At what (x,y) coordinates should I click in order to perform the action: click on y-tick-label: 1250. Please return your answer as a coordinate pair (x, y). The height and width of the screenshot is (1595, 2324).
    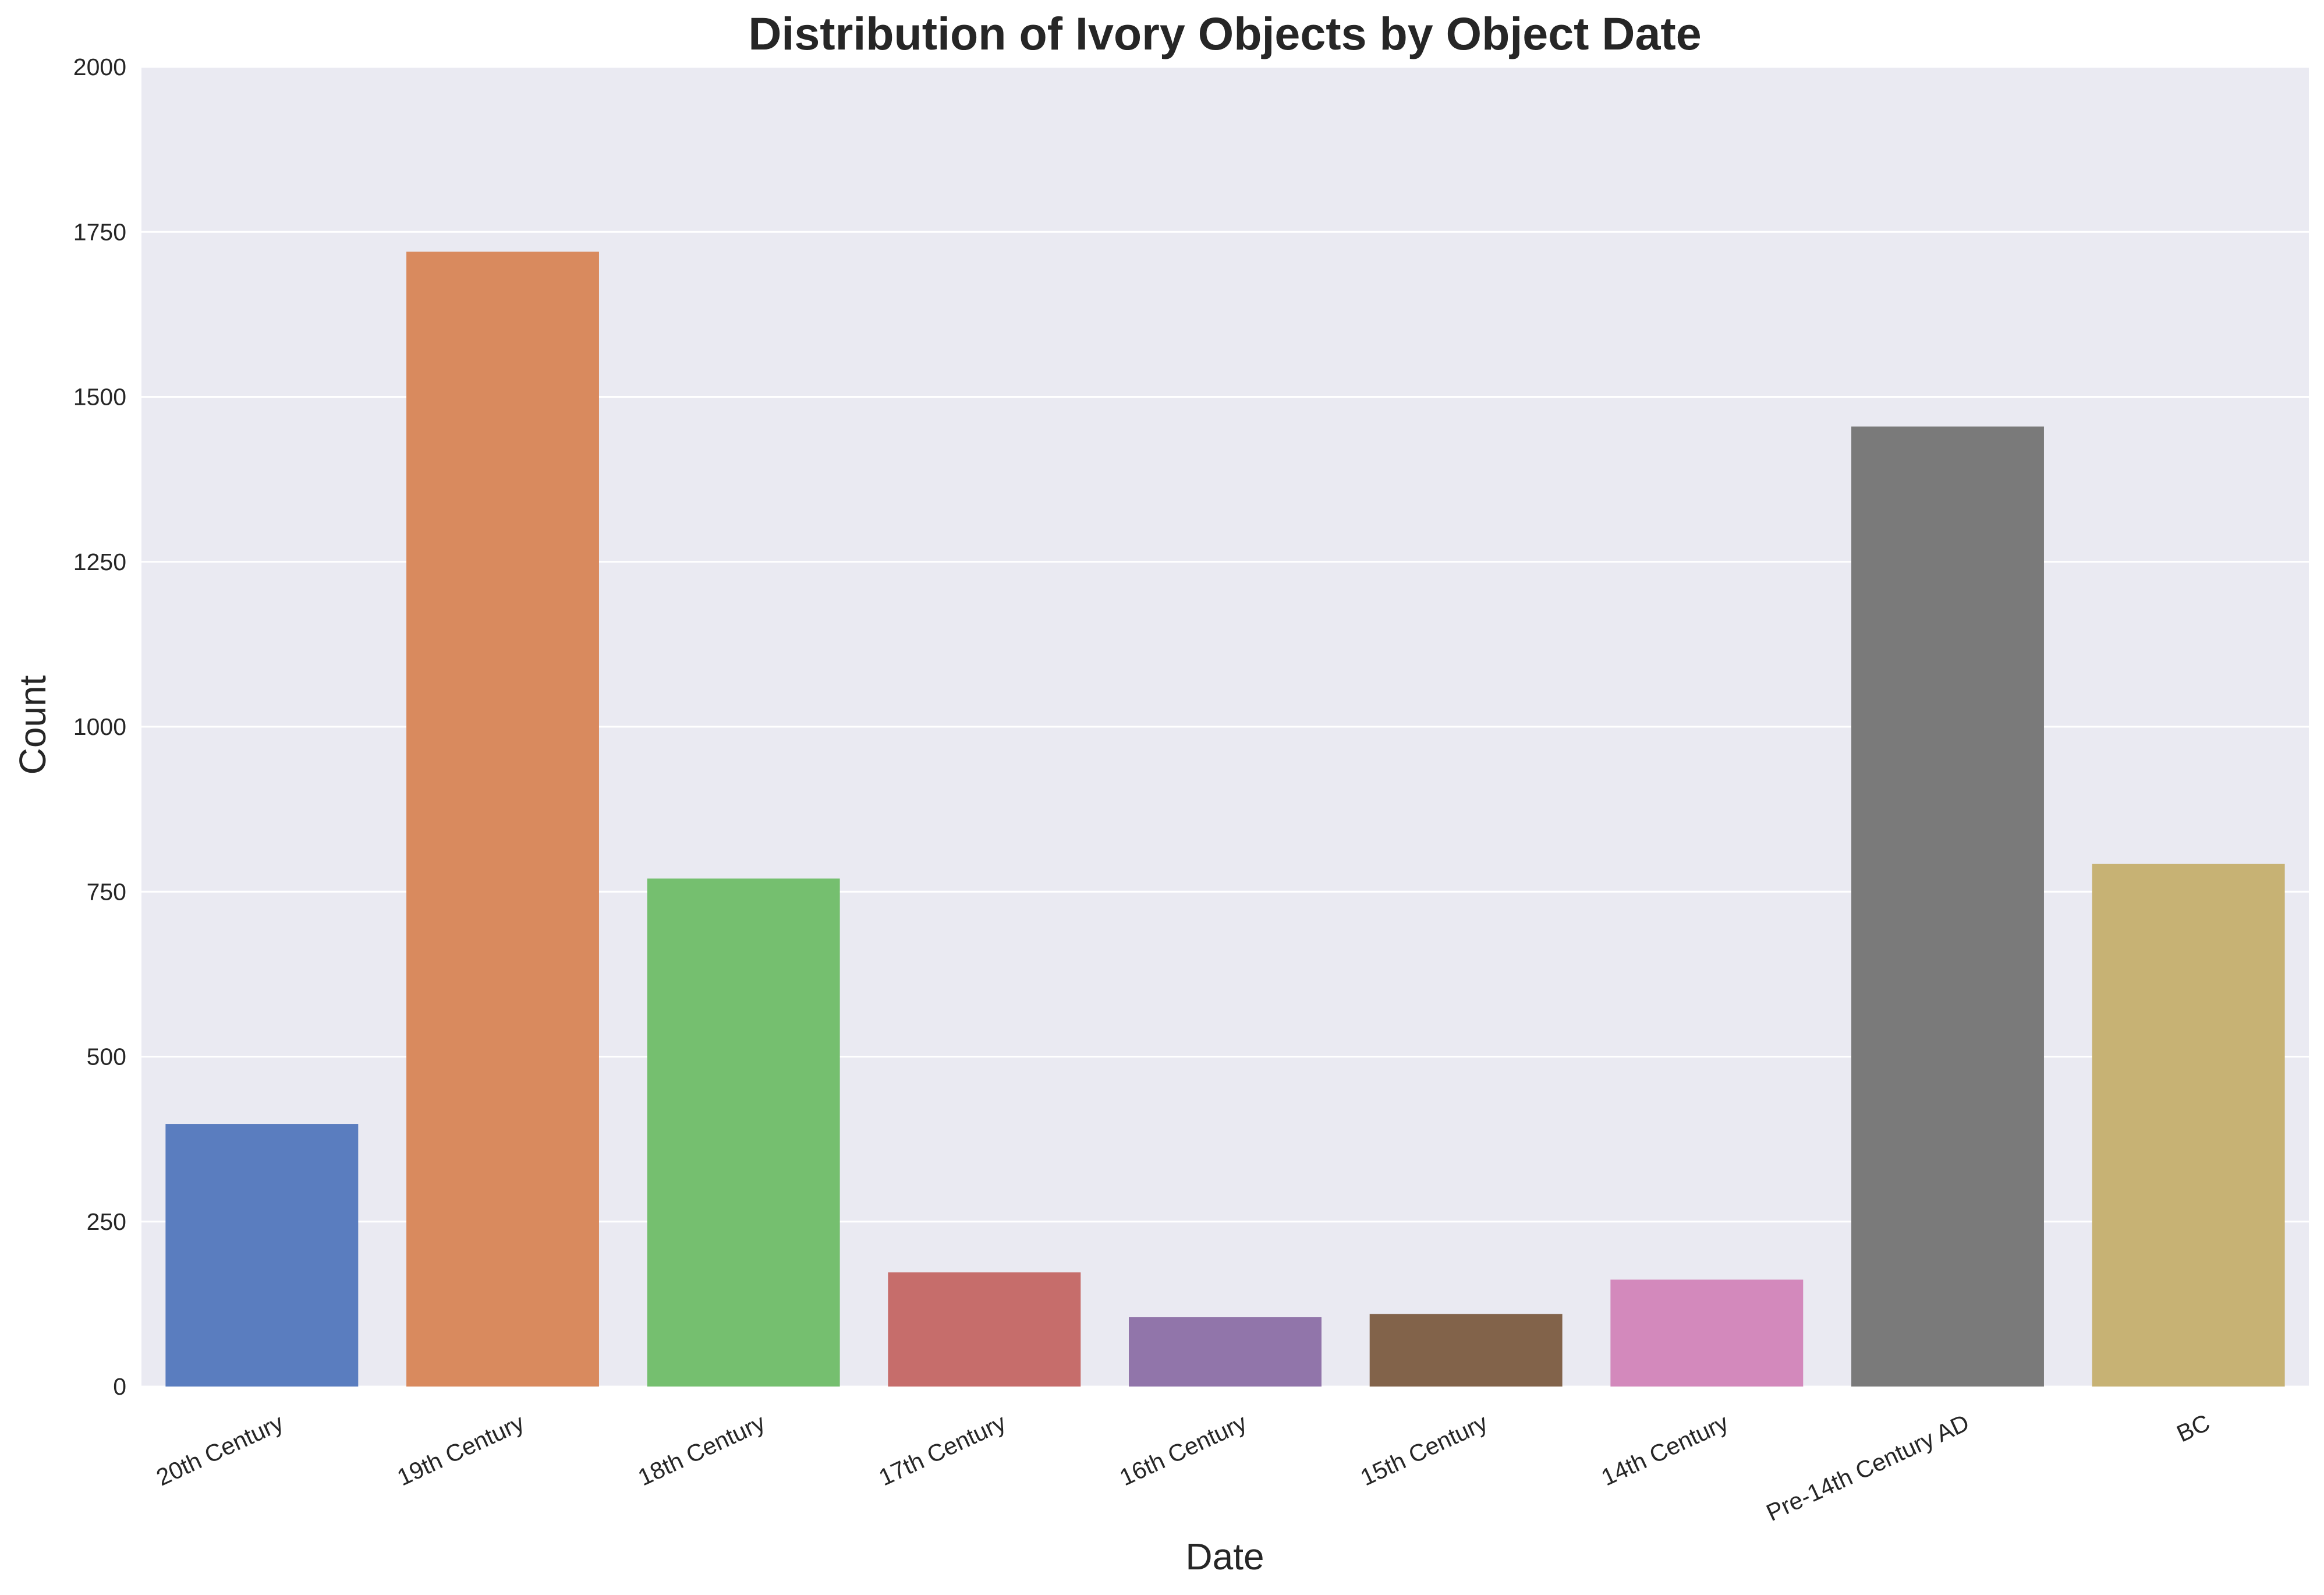
    Looking at the image, I should click on (99, 562).